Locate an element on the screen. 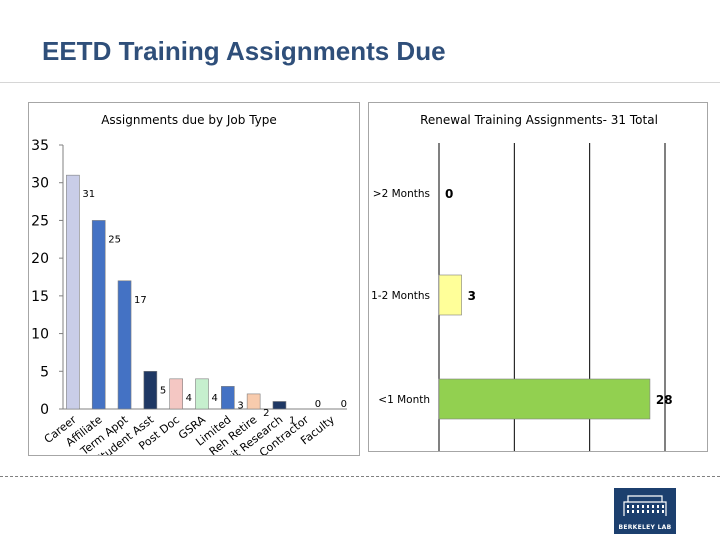 This screenshot has height=540, width=720. footer-divider is located at coordinates (360, 476).